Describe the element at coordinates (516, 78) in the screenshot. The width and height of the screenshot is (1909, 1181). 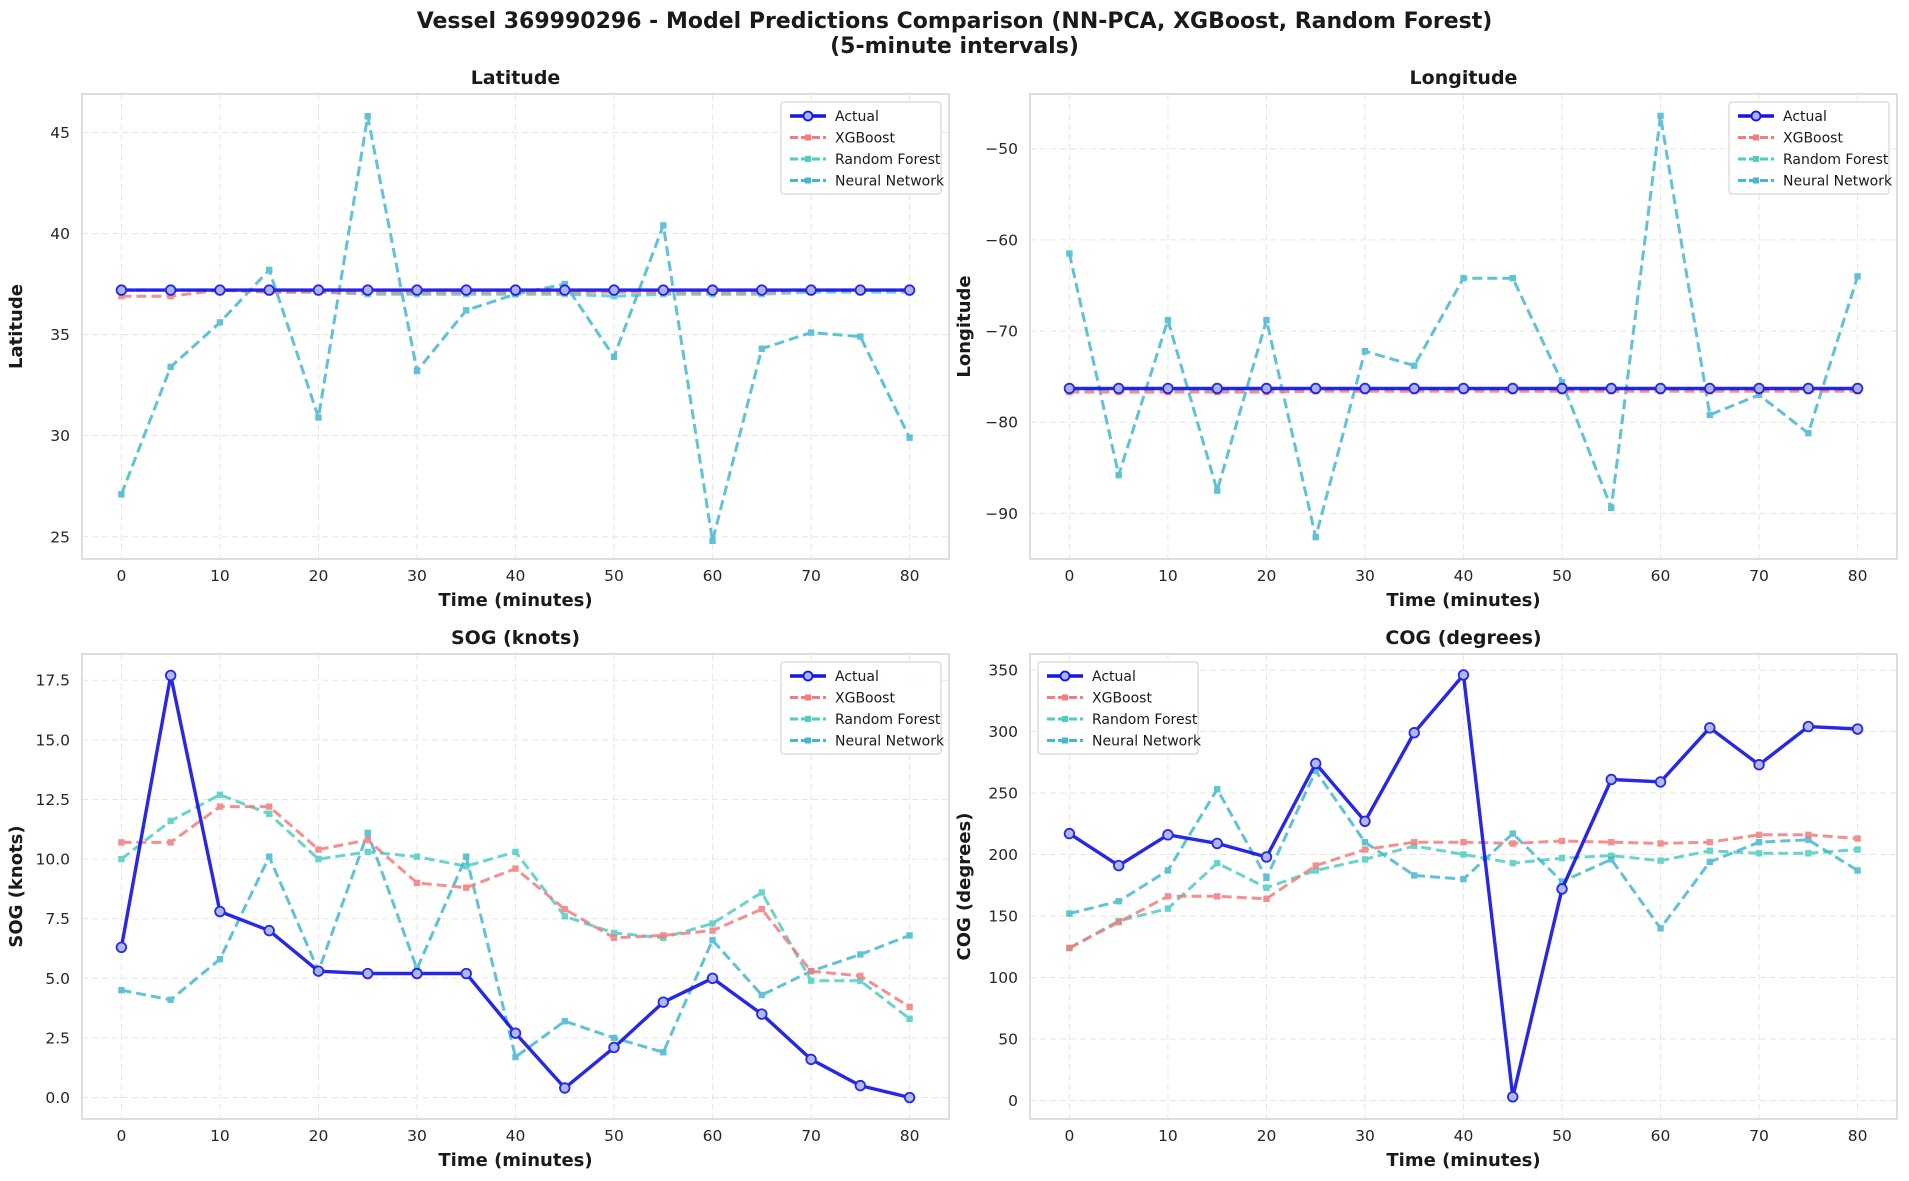
I see `panel-1-title: Latitude` at that location.